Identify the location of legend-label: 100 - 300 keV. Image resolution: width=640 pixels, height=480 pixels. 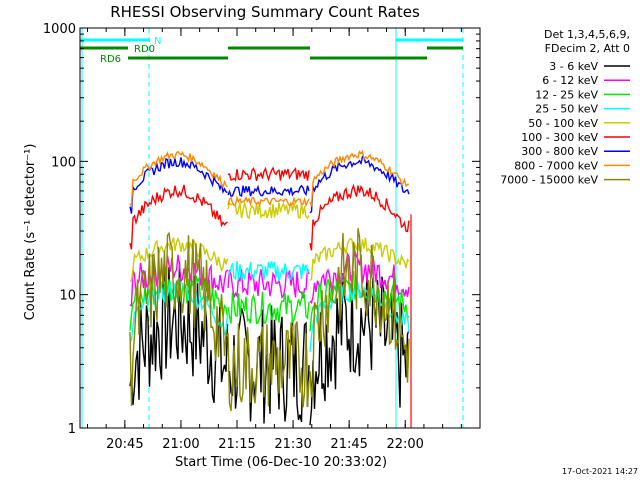
(559, 137).